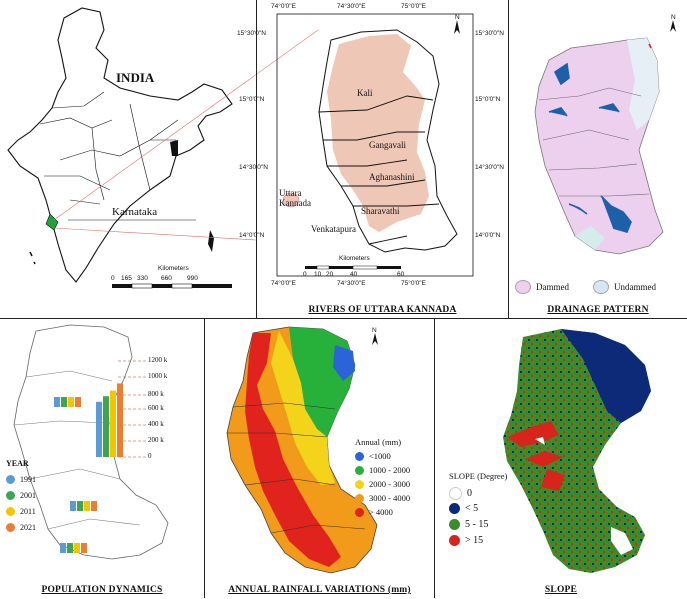  I want to click on population-map, so click(91, 442).